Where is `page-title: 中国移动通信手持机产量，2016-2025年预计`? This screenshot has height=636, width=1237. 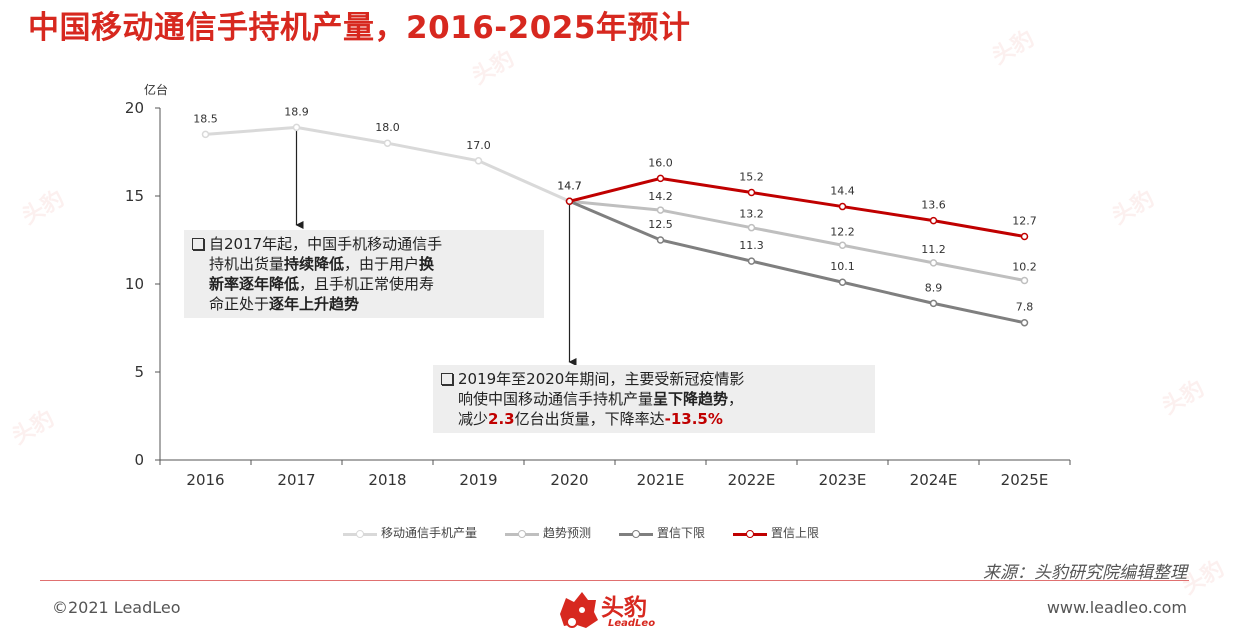 page-title: 中国移动通信手持机产量，2016-2025年预计 is located at coordinates (359, 28).